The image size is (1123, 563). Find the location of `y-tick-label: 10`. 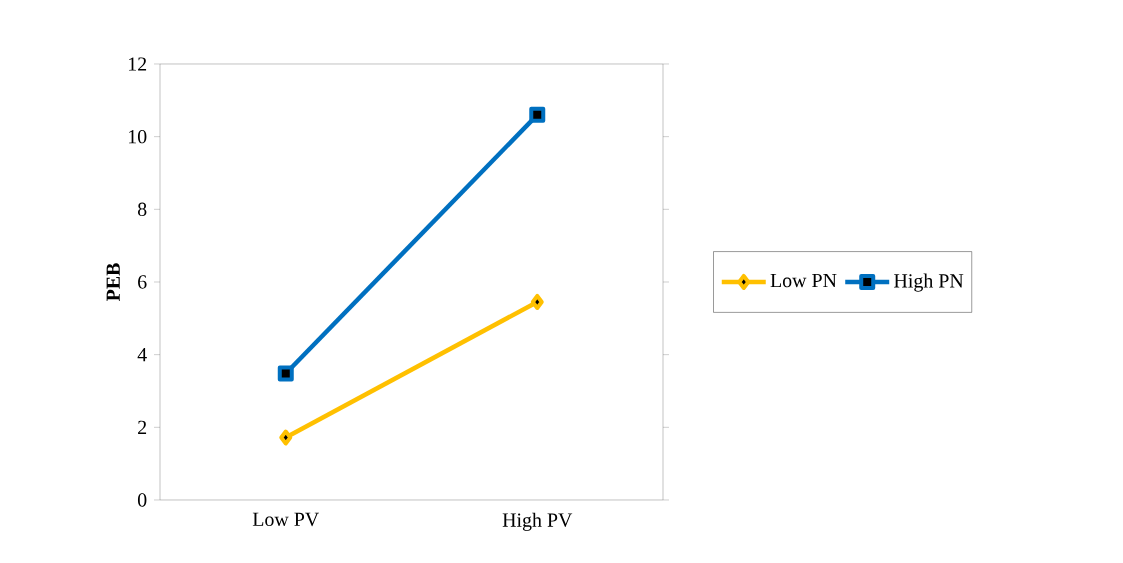

y-tick-label: 10 is located at coordinates (137, 136).